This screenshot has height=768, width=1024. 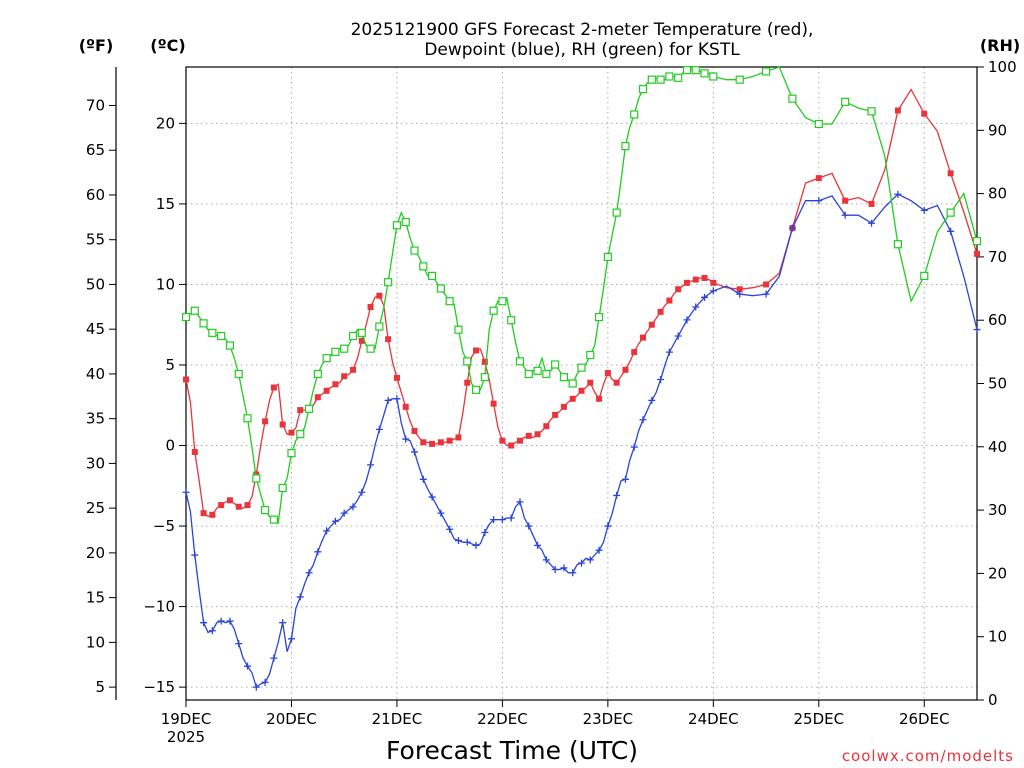 What do you see at coordinates (95, 553) in the screenshot?
I see `fahrenheit-tick-label: 20` at bounding box center [95, 553].